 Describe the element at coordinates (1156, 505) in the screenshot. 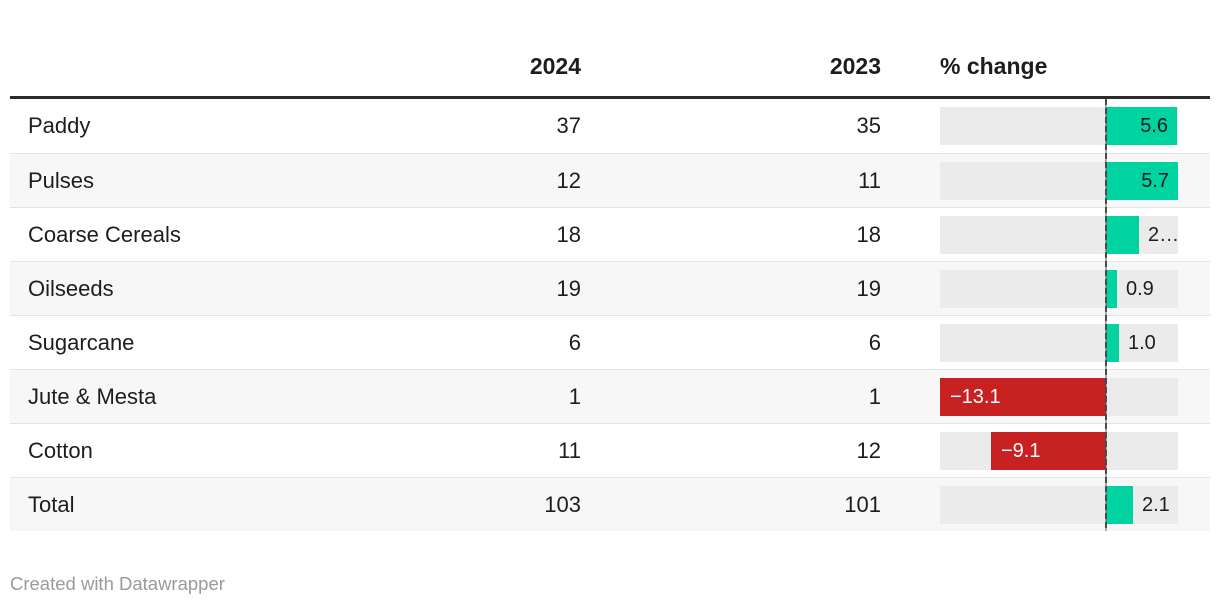

I see `change-value-label: 2.1` at that location.